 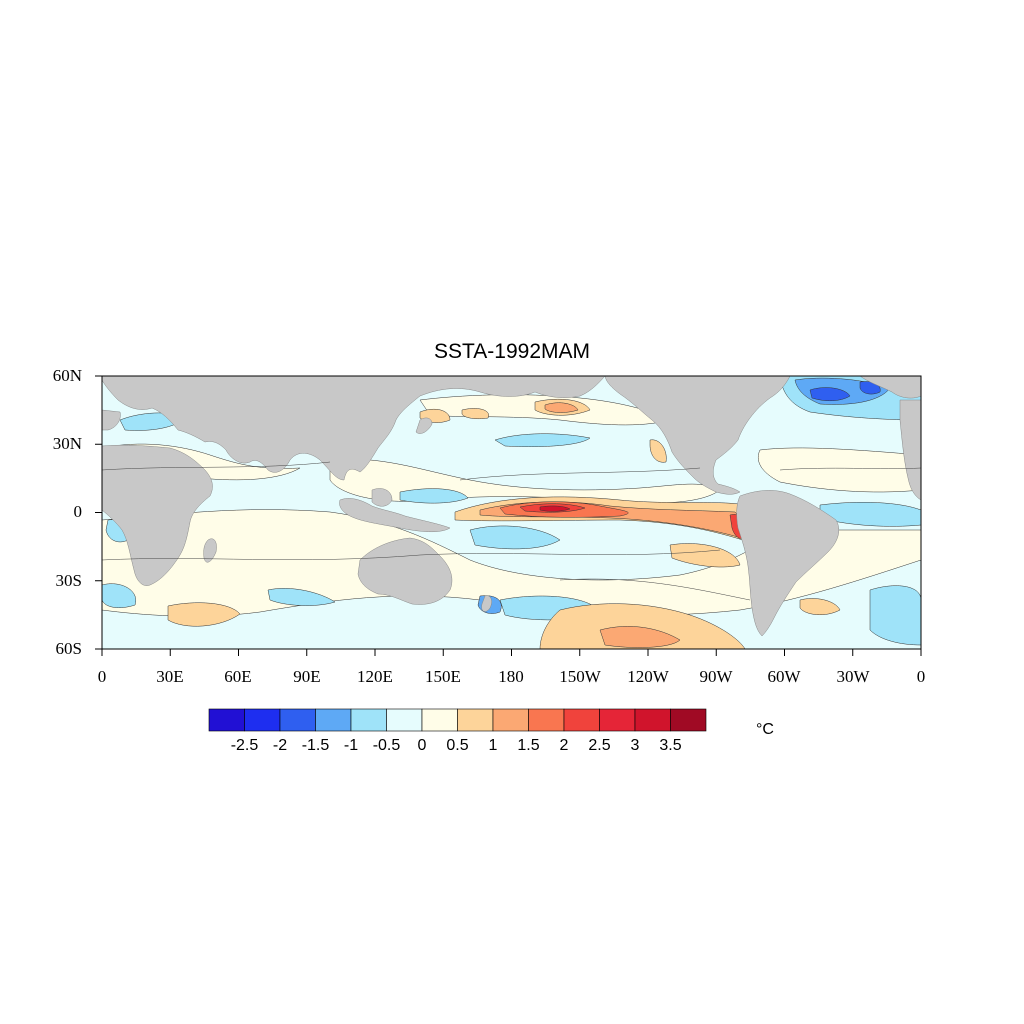 I want to click on land-new-zealand, so click(x=486, y=603).